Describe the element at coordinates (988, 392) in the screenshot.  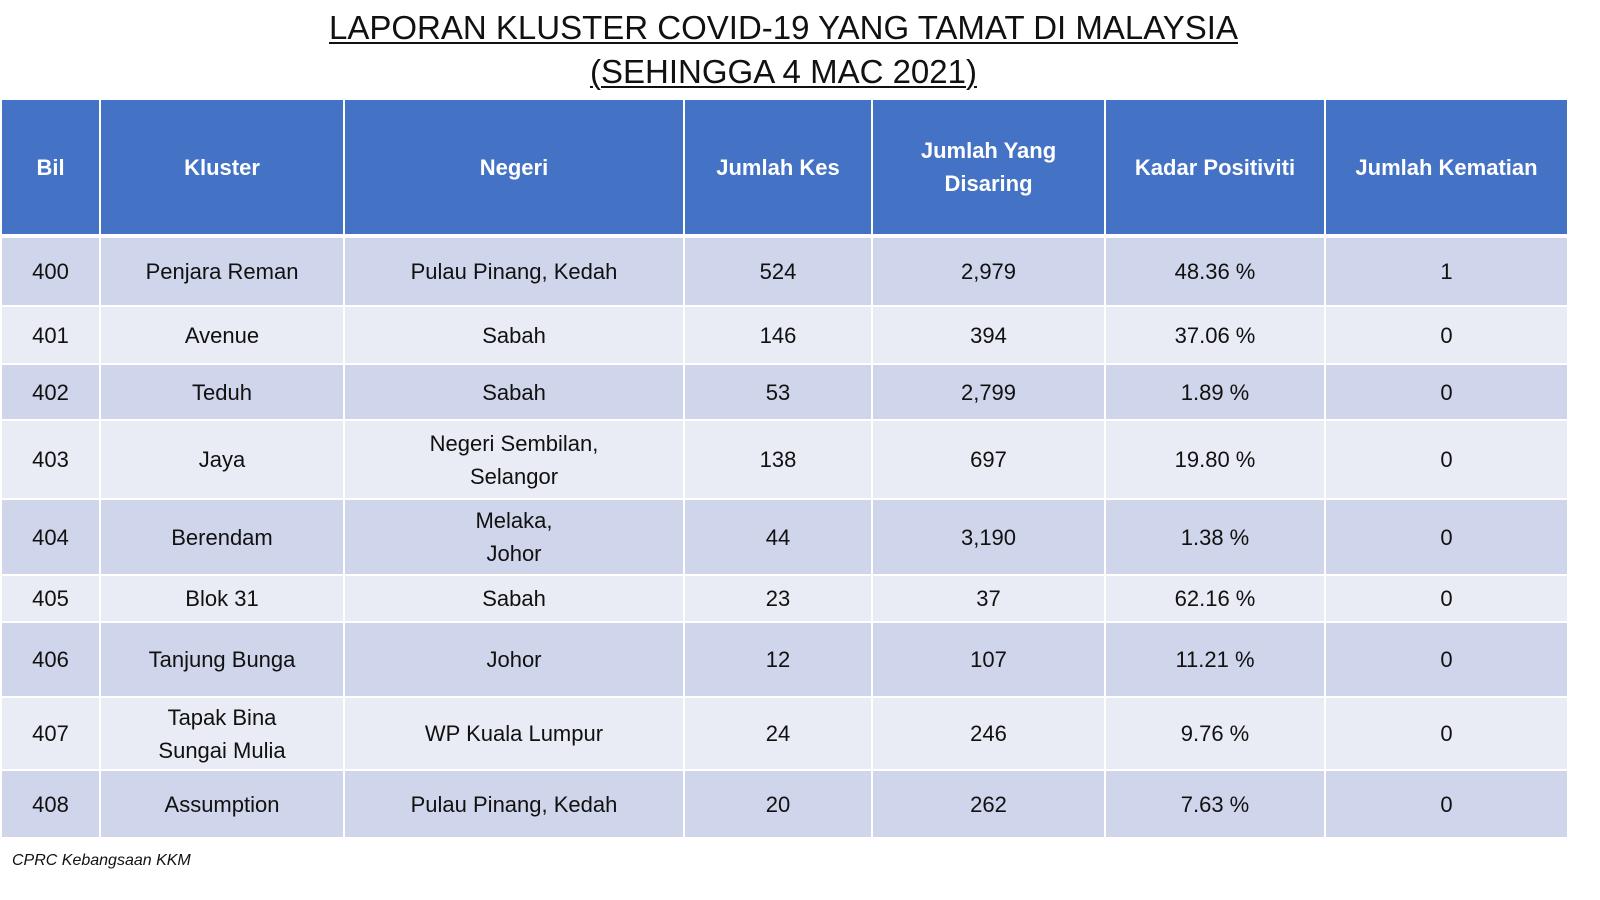
I see `cell-jumlah-disaring: 2,799` at that location.